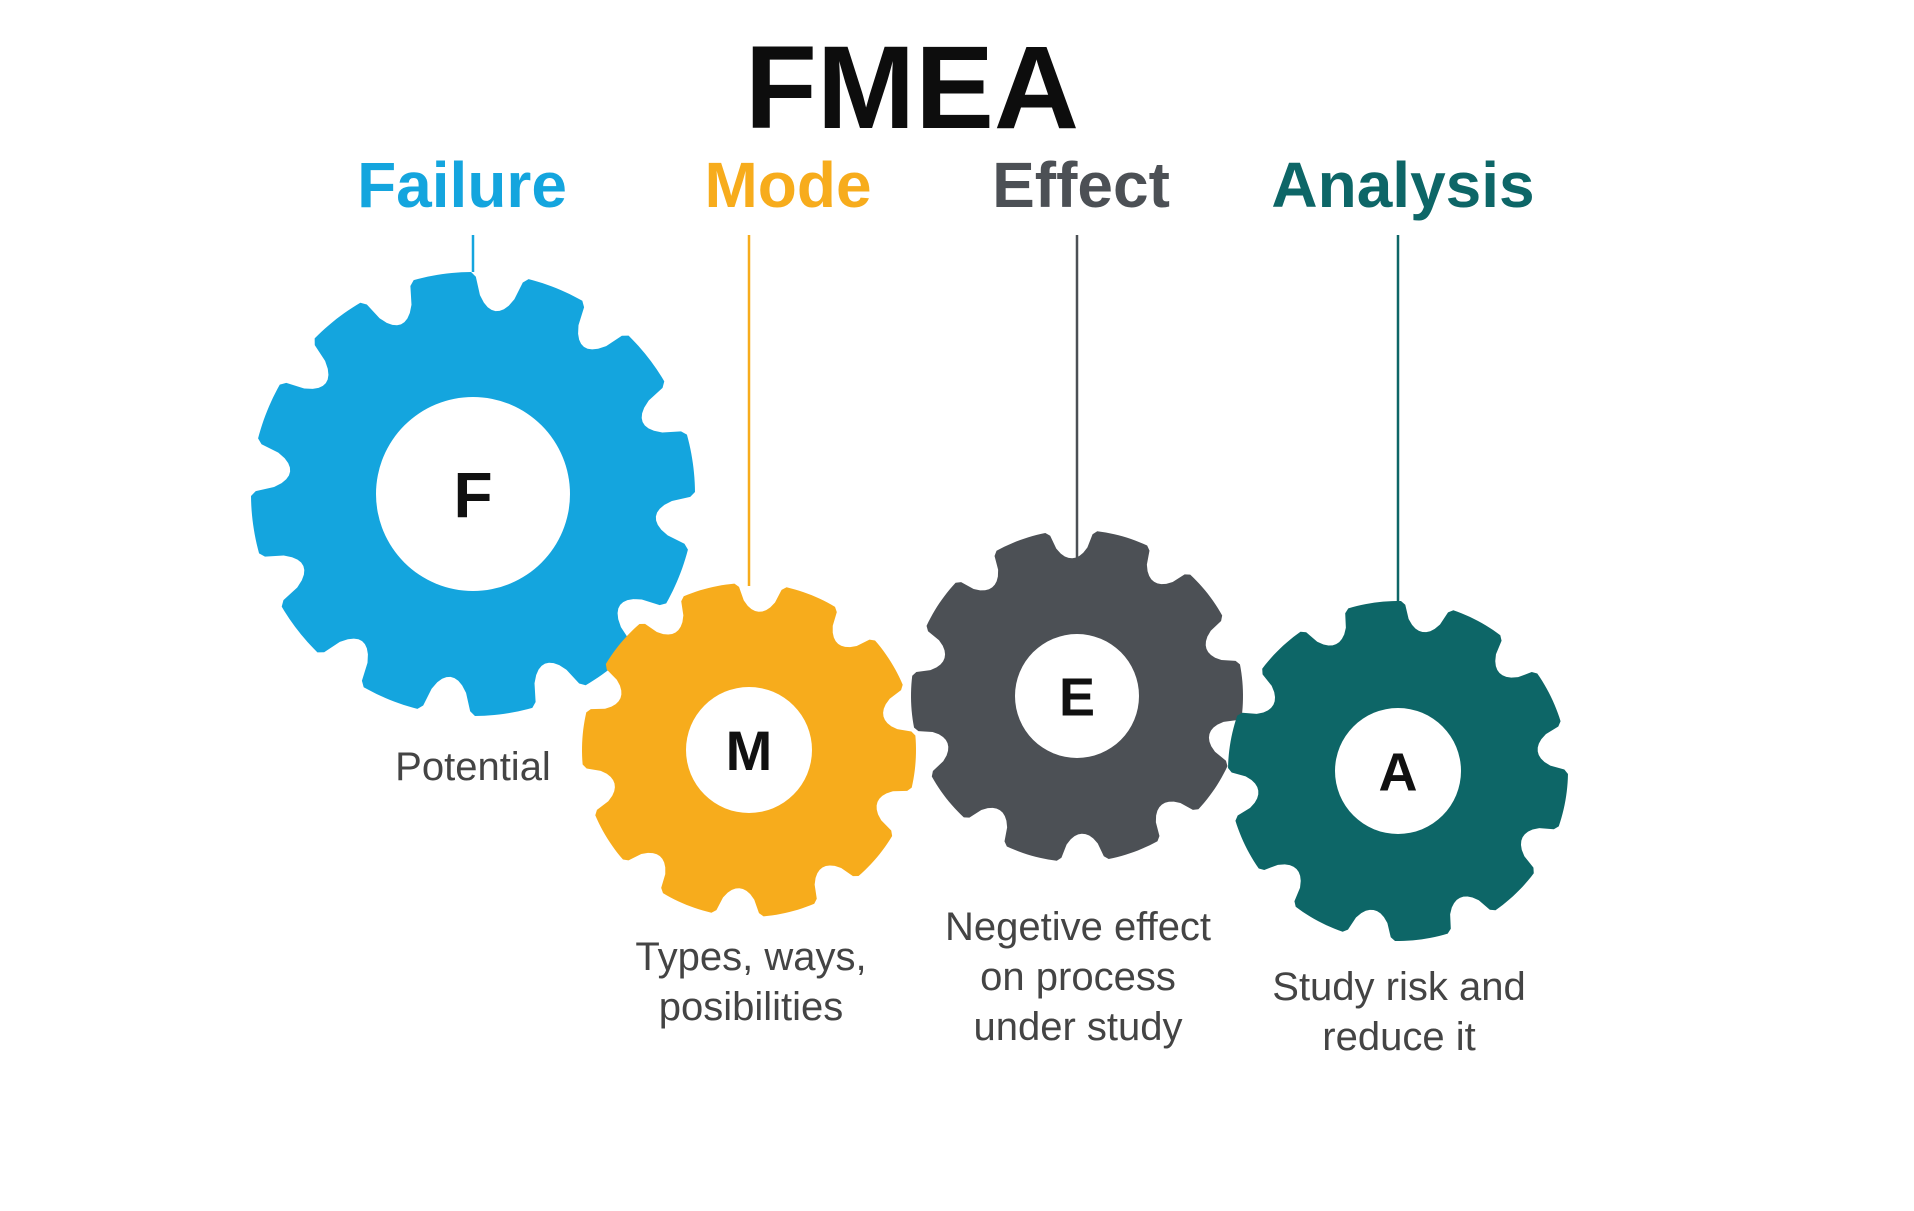 This screenshot has width=1914, height=1211. I want to click on word-label-failure: Failure, so click(462, 185).